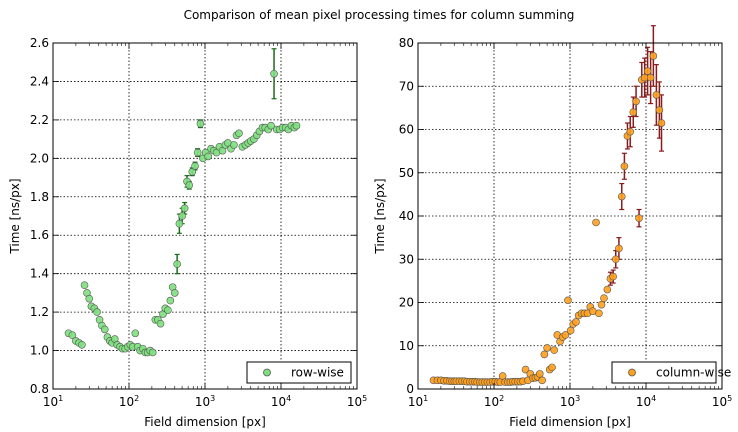 The height and width of the screenshot is (432, 738). What do you see at coordinates (406, 86) in the screenshot?
I see `y-tick-label: 70` at bounding box center [406, 86].